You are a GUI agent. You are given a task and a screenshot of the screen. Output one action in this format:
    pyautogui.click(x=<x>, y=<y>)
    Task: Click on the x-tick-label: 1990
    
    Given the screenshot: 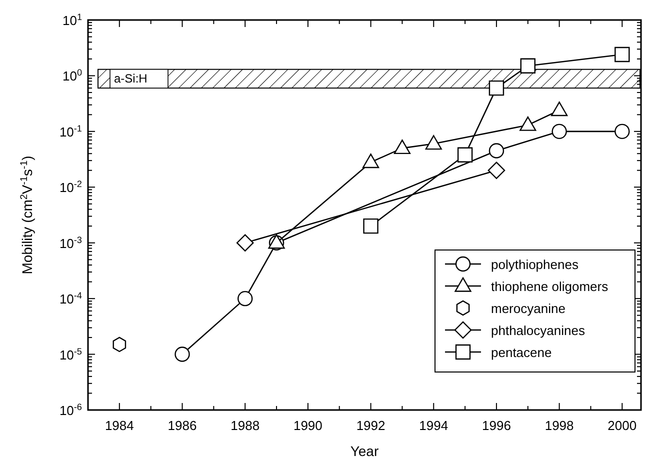 What is the action you would take?
    pyautogui.click(x=307, y=425)
    